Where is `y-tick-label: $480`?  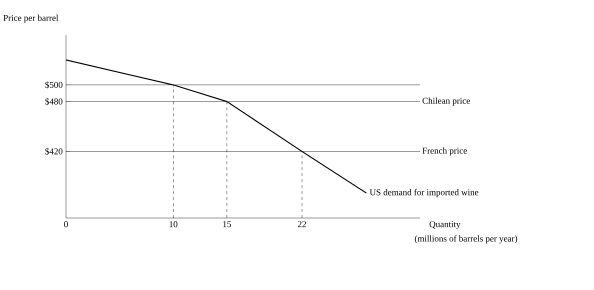
y-tick-label: $480 is located at coordinates (53, 102).